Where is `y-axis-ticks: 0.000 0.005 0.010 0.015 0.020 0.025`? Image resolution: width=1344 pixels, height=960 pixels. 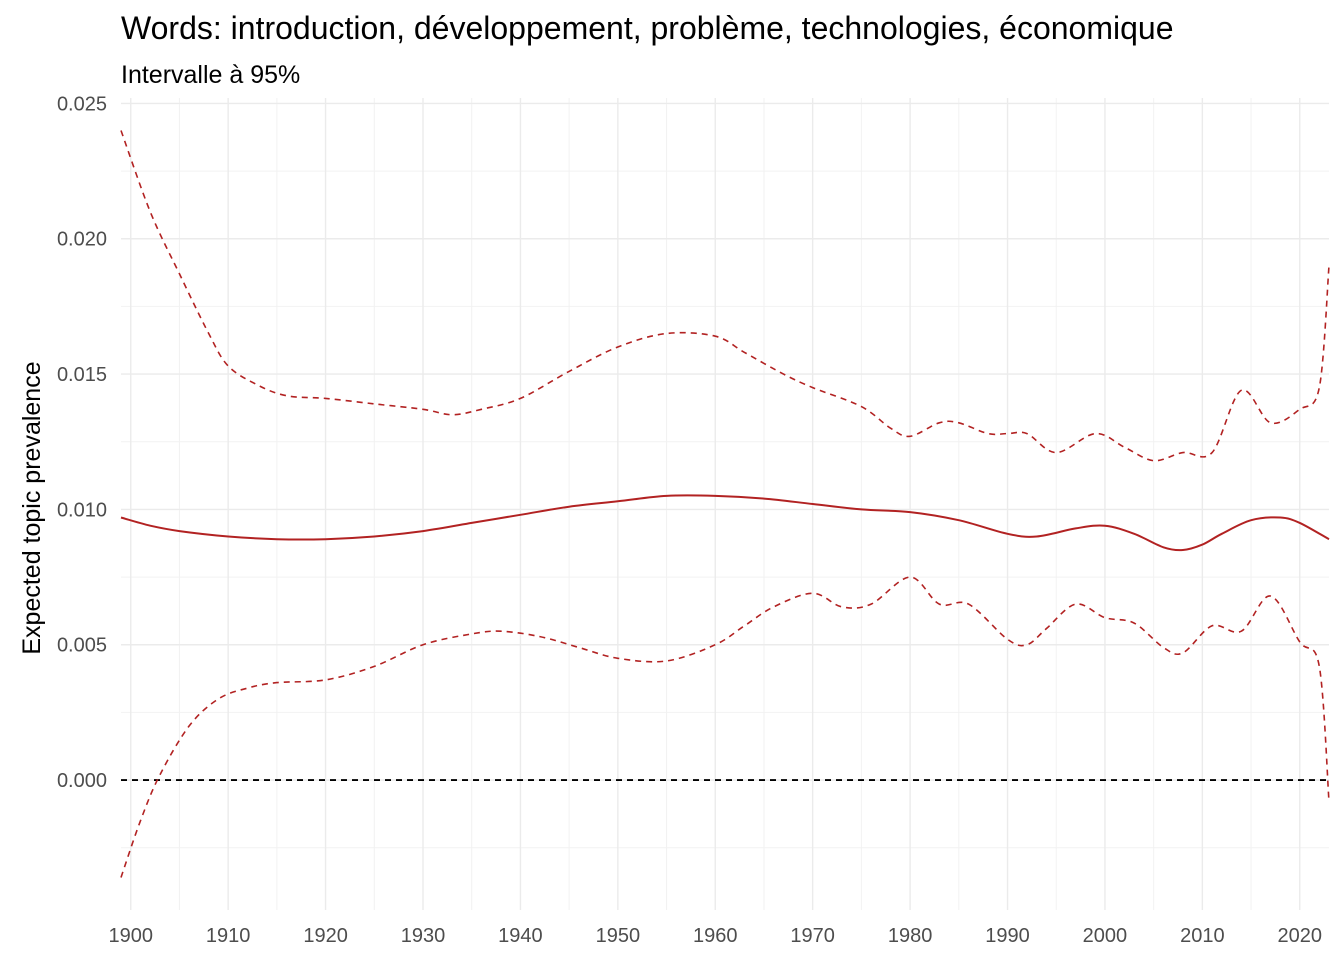
y-axis-ticks: 0.000 0.005 0.010 0.015 0.020 0.025 is located at coordinates (82, 442).